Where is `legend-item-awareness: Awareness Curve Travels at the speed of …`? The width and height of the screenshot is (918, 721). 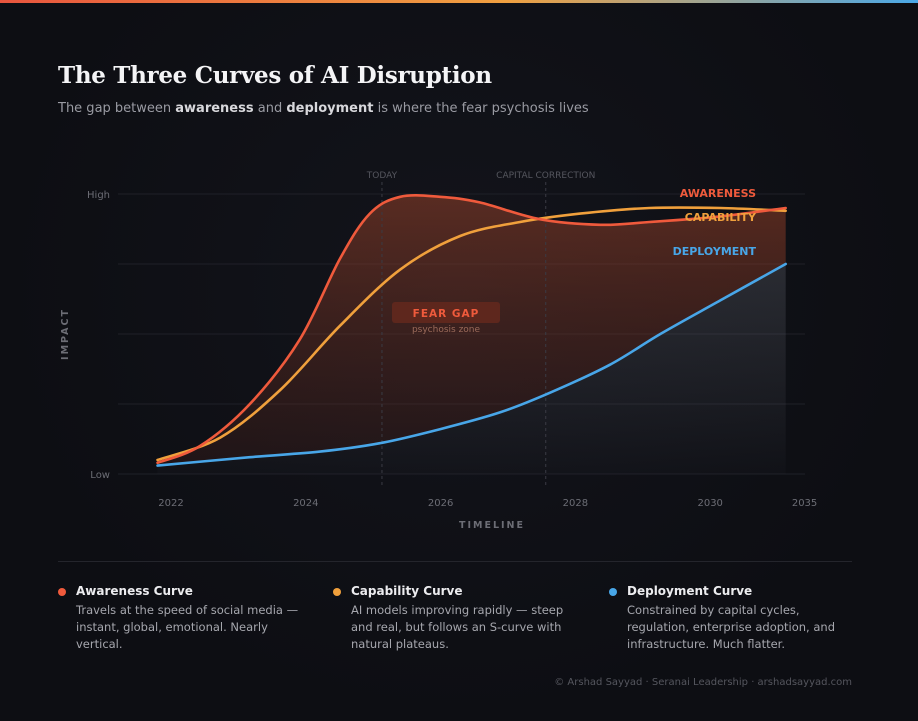 legend-item-awareness: Awareness Curve Travels at the speed of … is located at coordinates (183, 618).